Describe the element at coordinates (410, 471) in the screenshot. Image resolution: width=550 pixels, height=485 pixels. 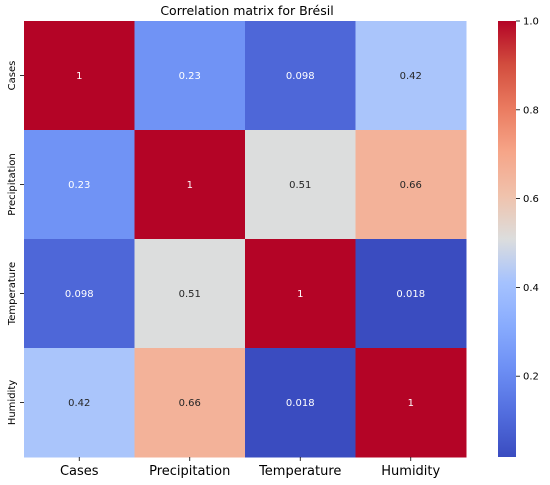
I see `x-tick-label: Humidity` at that location.